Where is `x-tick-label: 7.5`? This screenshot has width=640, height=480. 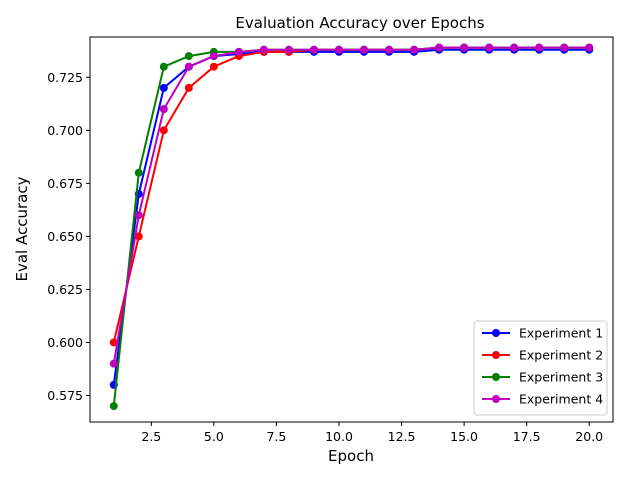 x-tick-label: 7.5 is located at coordinates (276, 436).